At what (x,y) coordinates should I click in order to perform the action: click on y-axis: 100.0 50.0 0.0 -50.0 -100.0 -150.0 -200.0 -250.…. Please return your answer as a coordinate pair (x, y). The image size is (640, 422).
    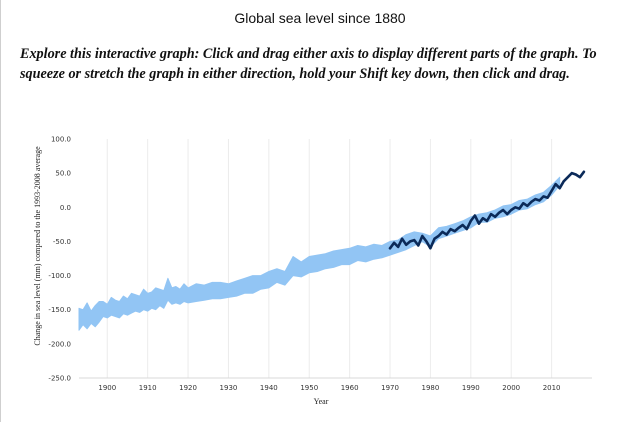
    Looking at the image, I should click on (59, 259).